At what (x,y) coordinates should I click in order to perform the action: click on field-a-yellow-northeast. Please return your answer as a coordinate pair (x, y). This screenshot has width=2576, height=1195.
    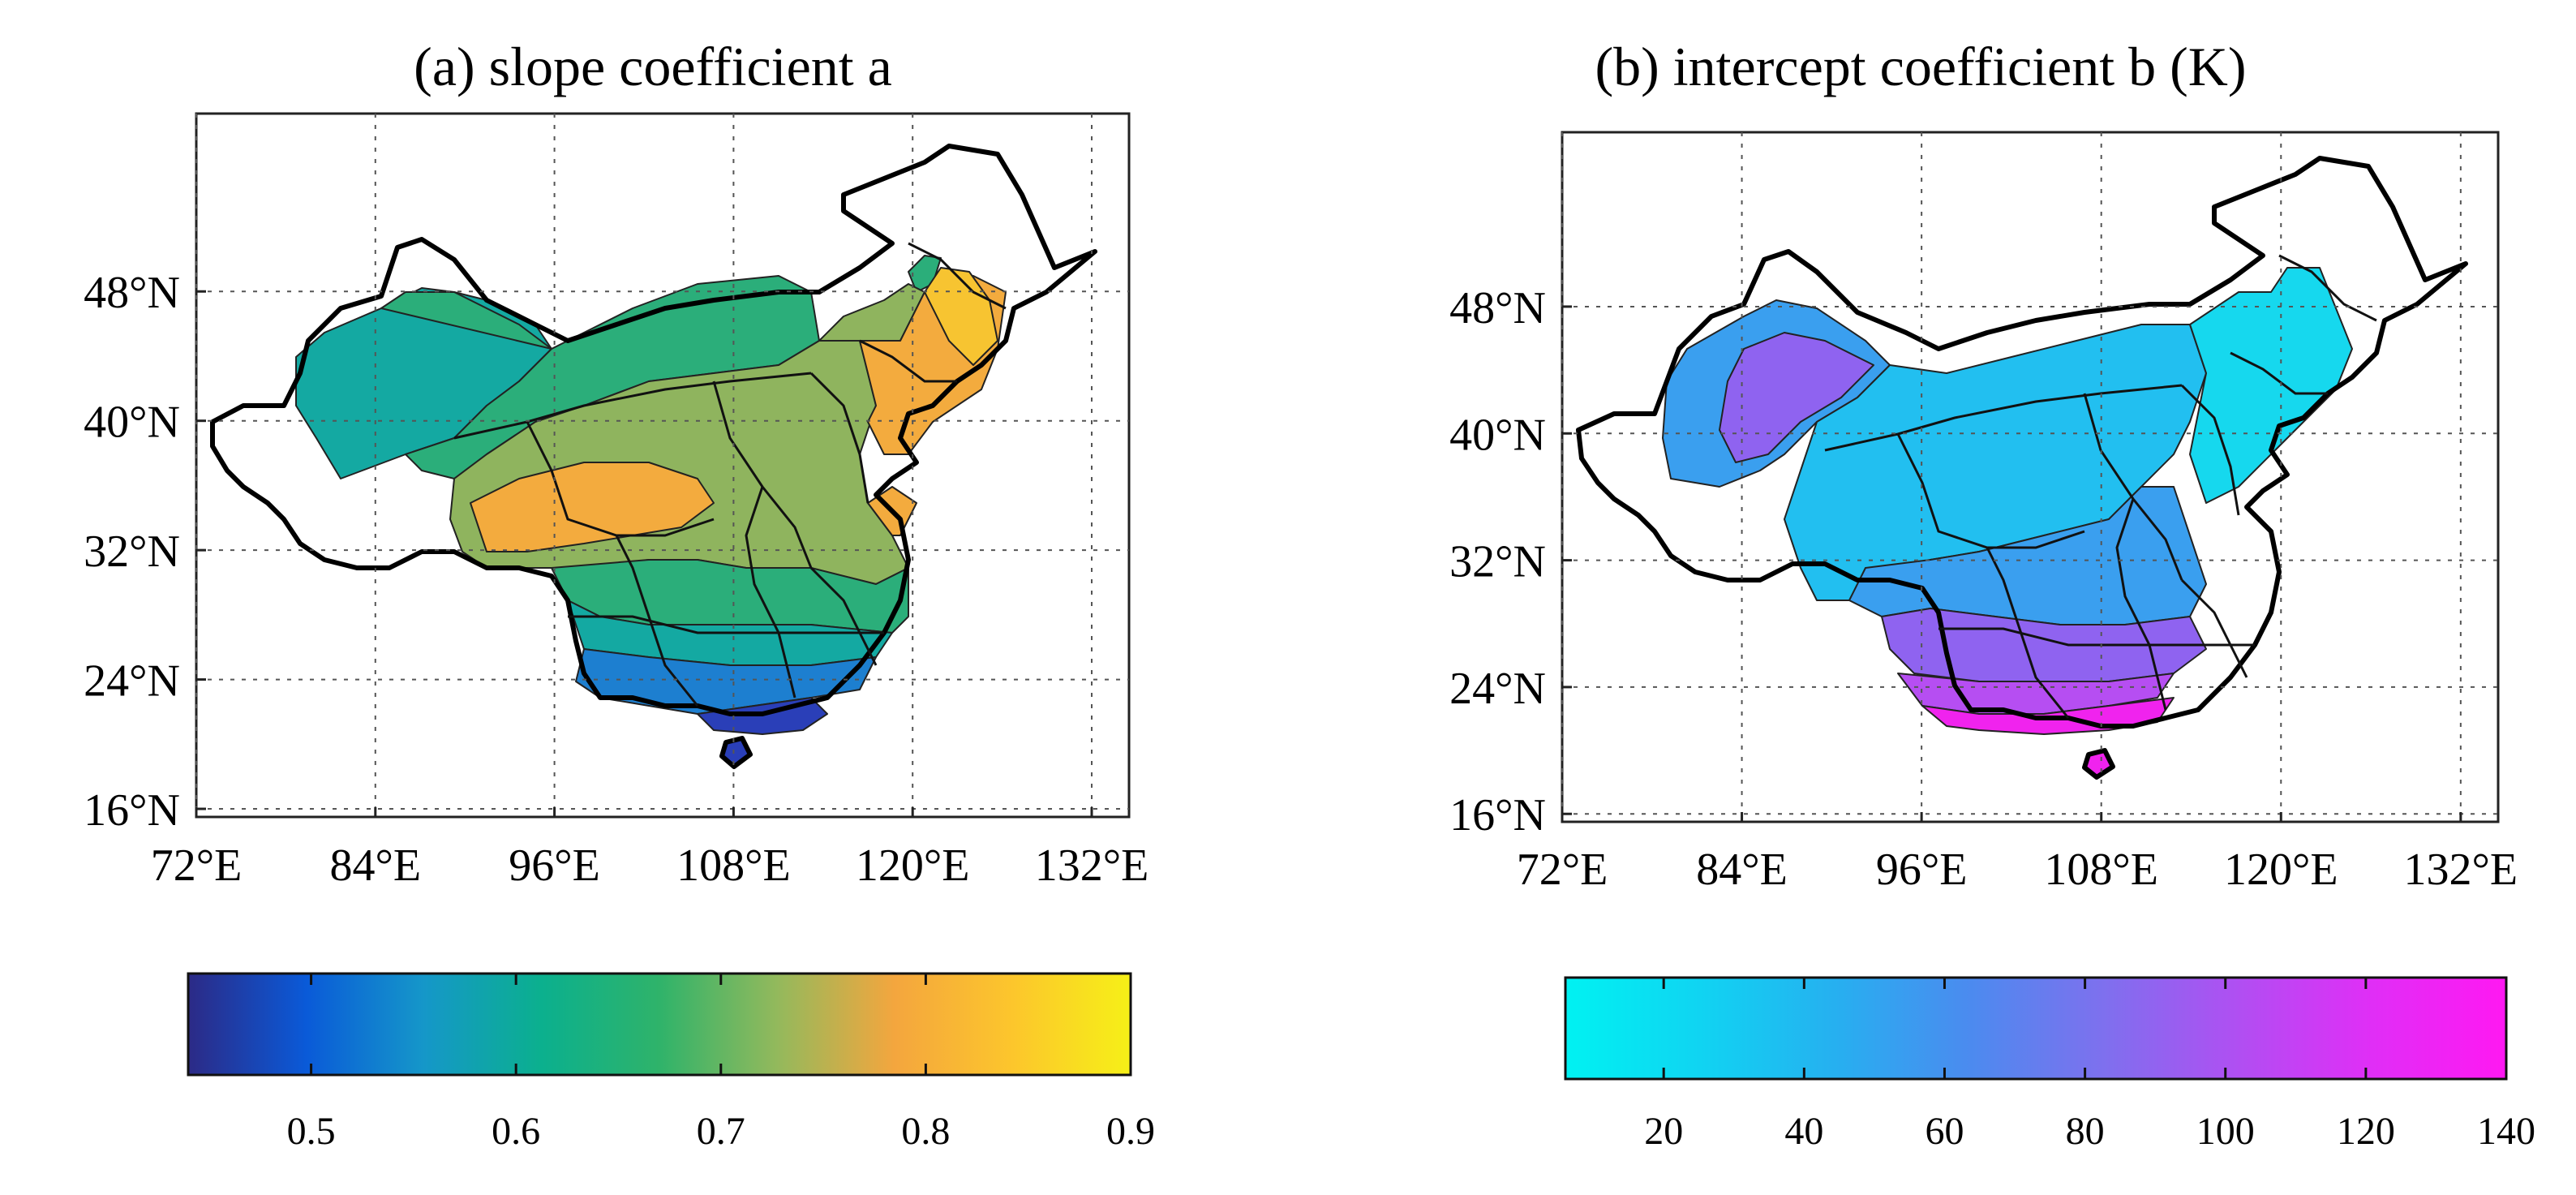
    Looking at the image, I should click on (961, 316).